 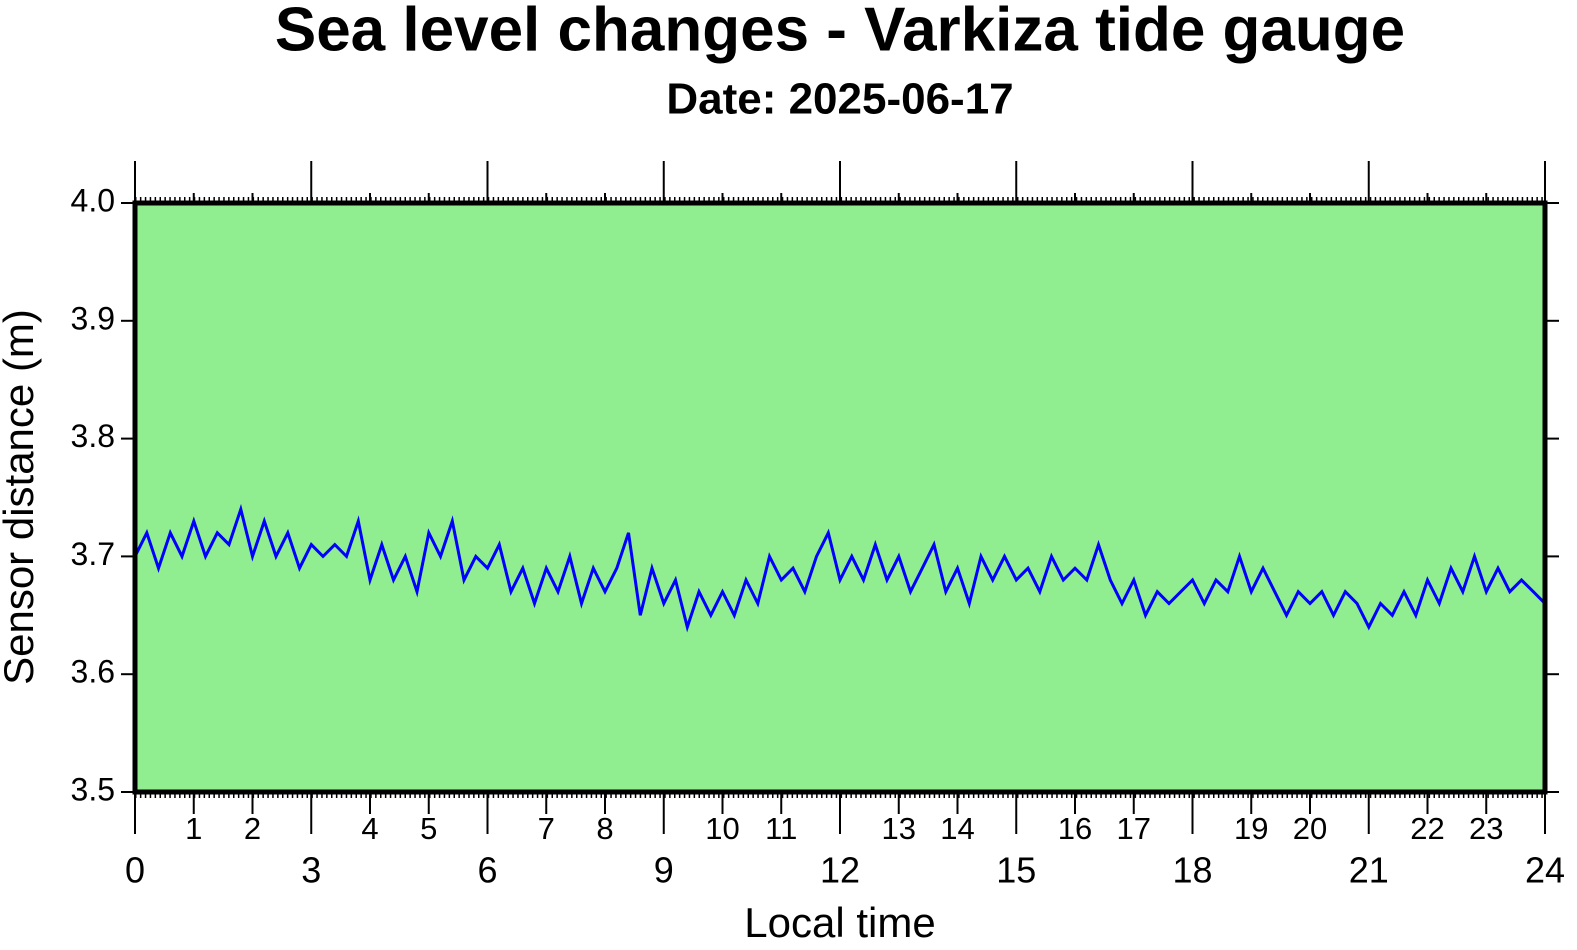 What do you see at coordinates (93, 672) in the screenshot?
I see `y-tick-label: 3.6` at bounding box center [93, 672].